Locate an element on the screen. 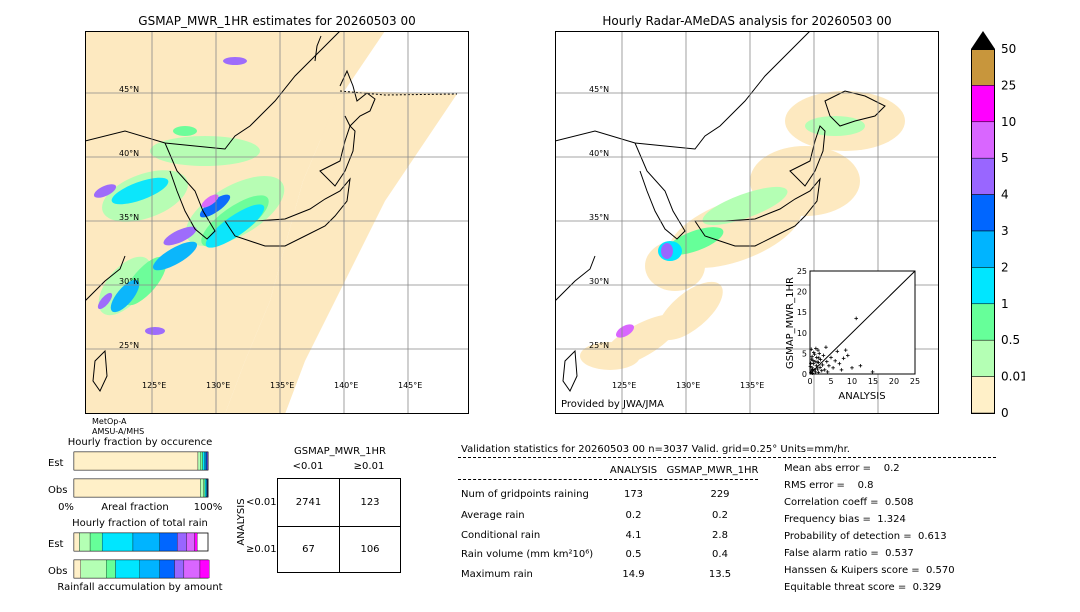 The image size is (1080, 612). scatter-ylabel: GSMAP_MWR_1HR is located at coordinates (790, 323).